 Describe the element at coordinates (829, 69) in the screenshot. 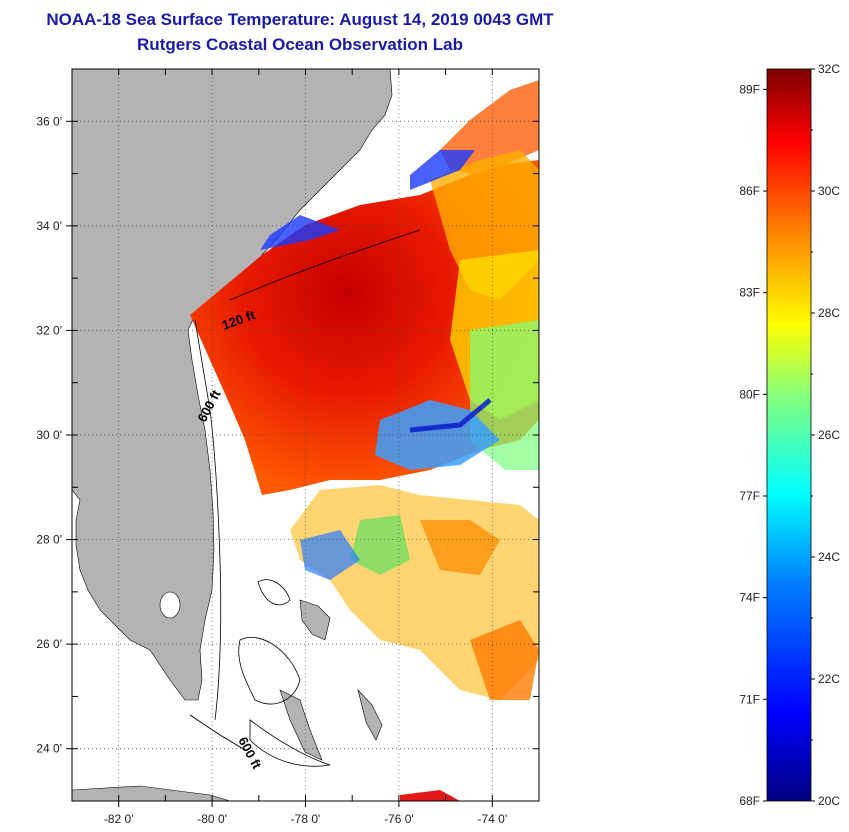

I see `celsius-label: 32C` at that location.